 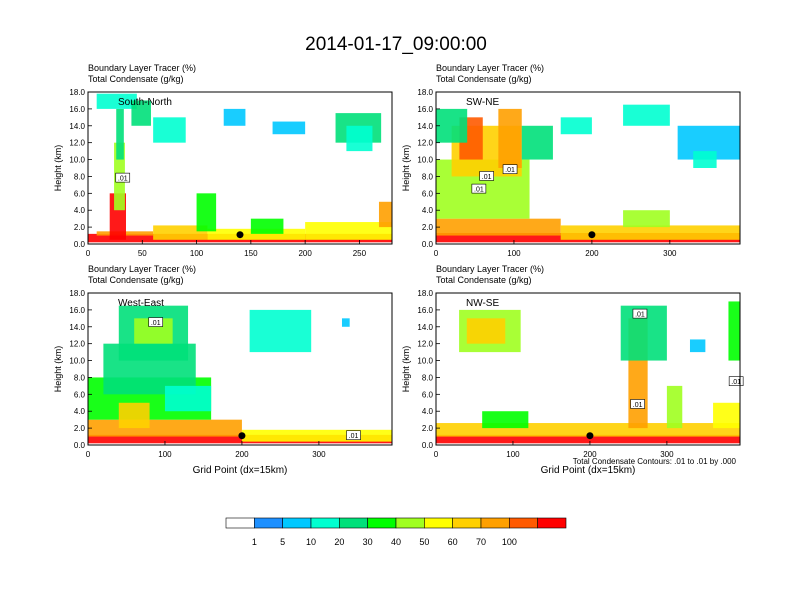 What do you see at coordinates (141, 303) in the screenshot?
I see `panel-label: West-East` at bounding box center [141, 303].